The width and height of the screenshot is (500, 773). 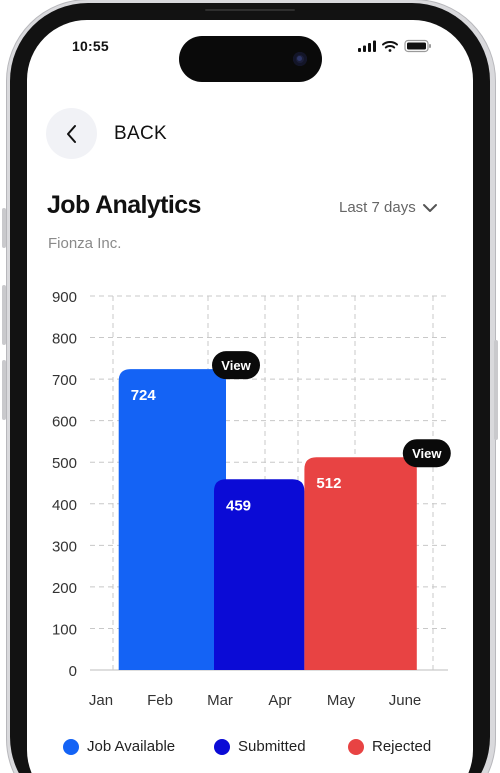 I want to click on chevron-left-icon, so click(x=71, y=133).